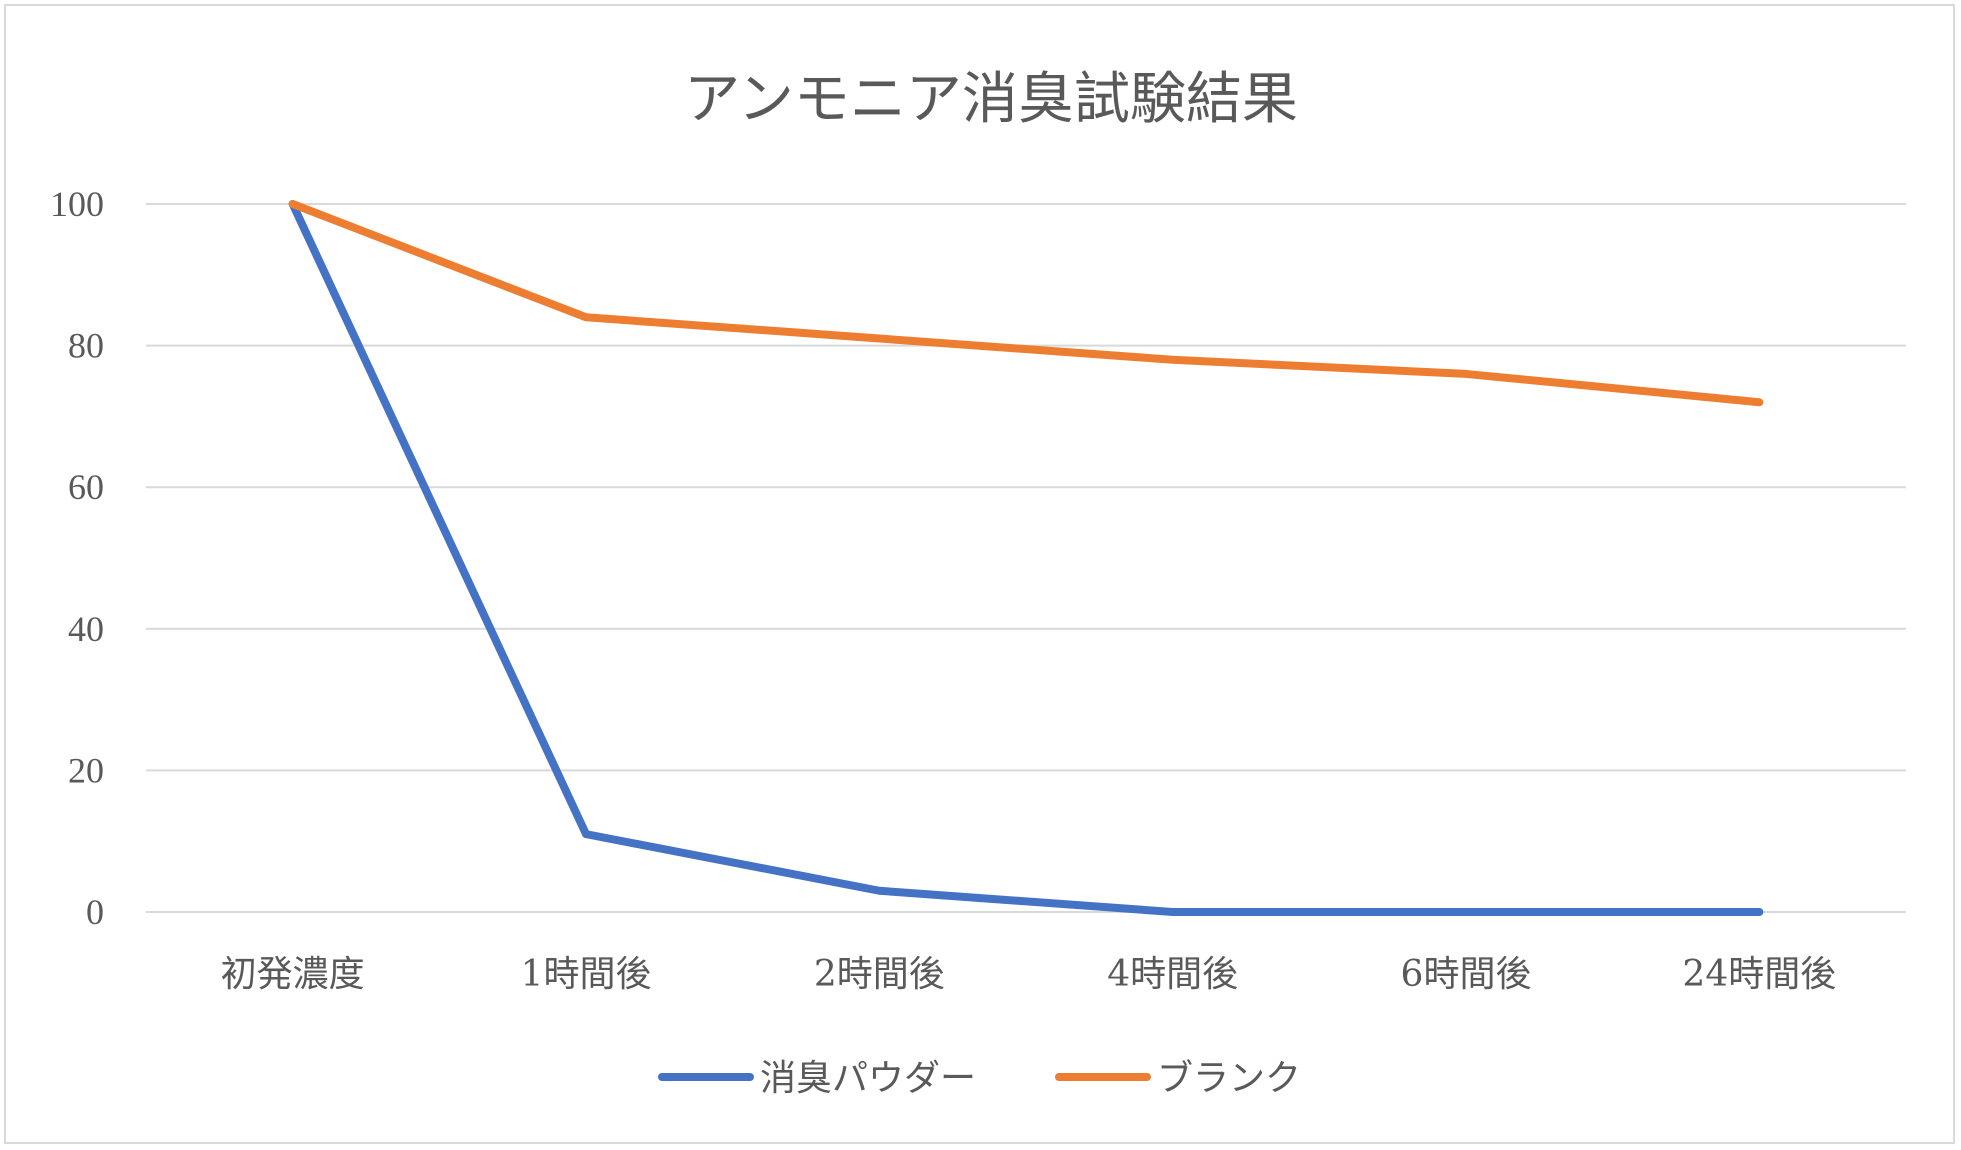 The width and height of the screenshot is (1961, 1150). What do you see at coordinates (868, 1078) in the screenshot?
I see `legend-label: 消臭パウダー` at bounding box center [868, 1078].